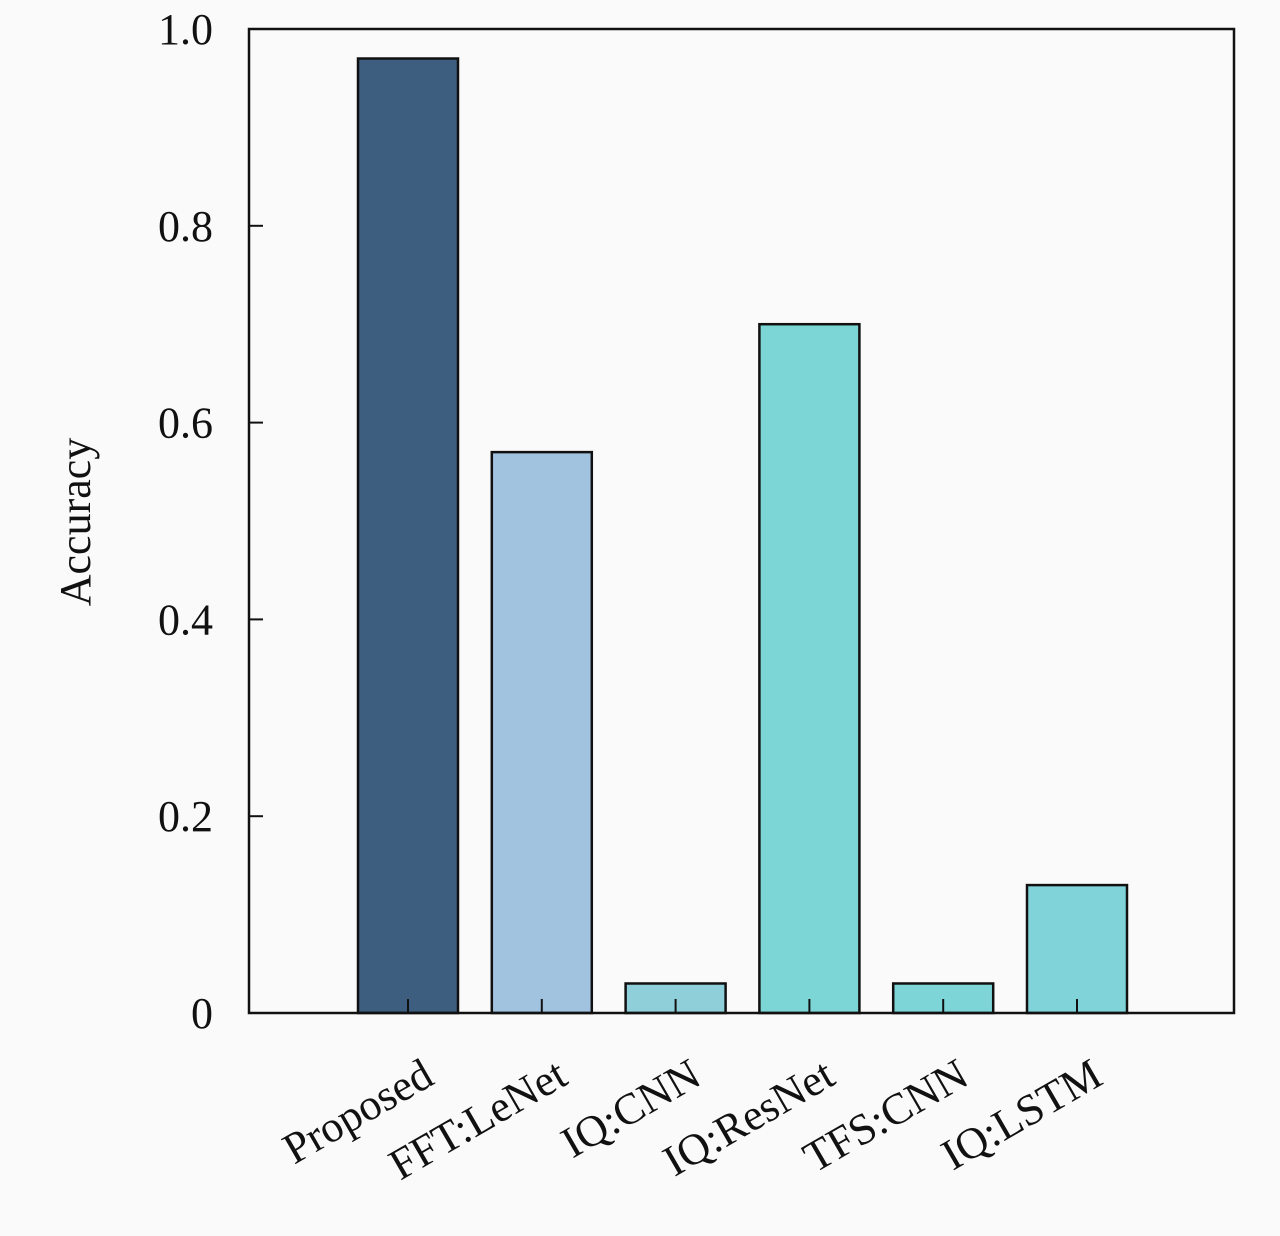  I want to click on y-axis-label: Accuracy, so click(75, 522).